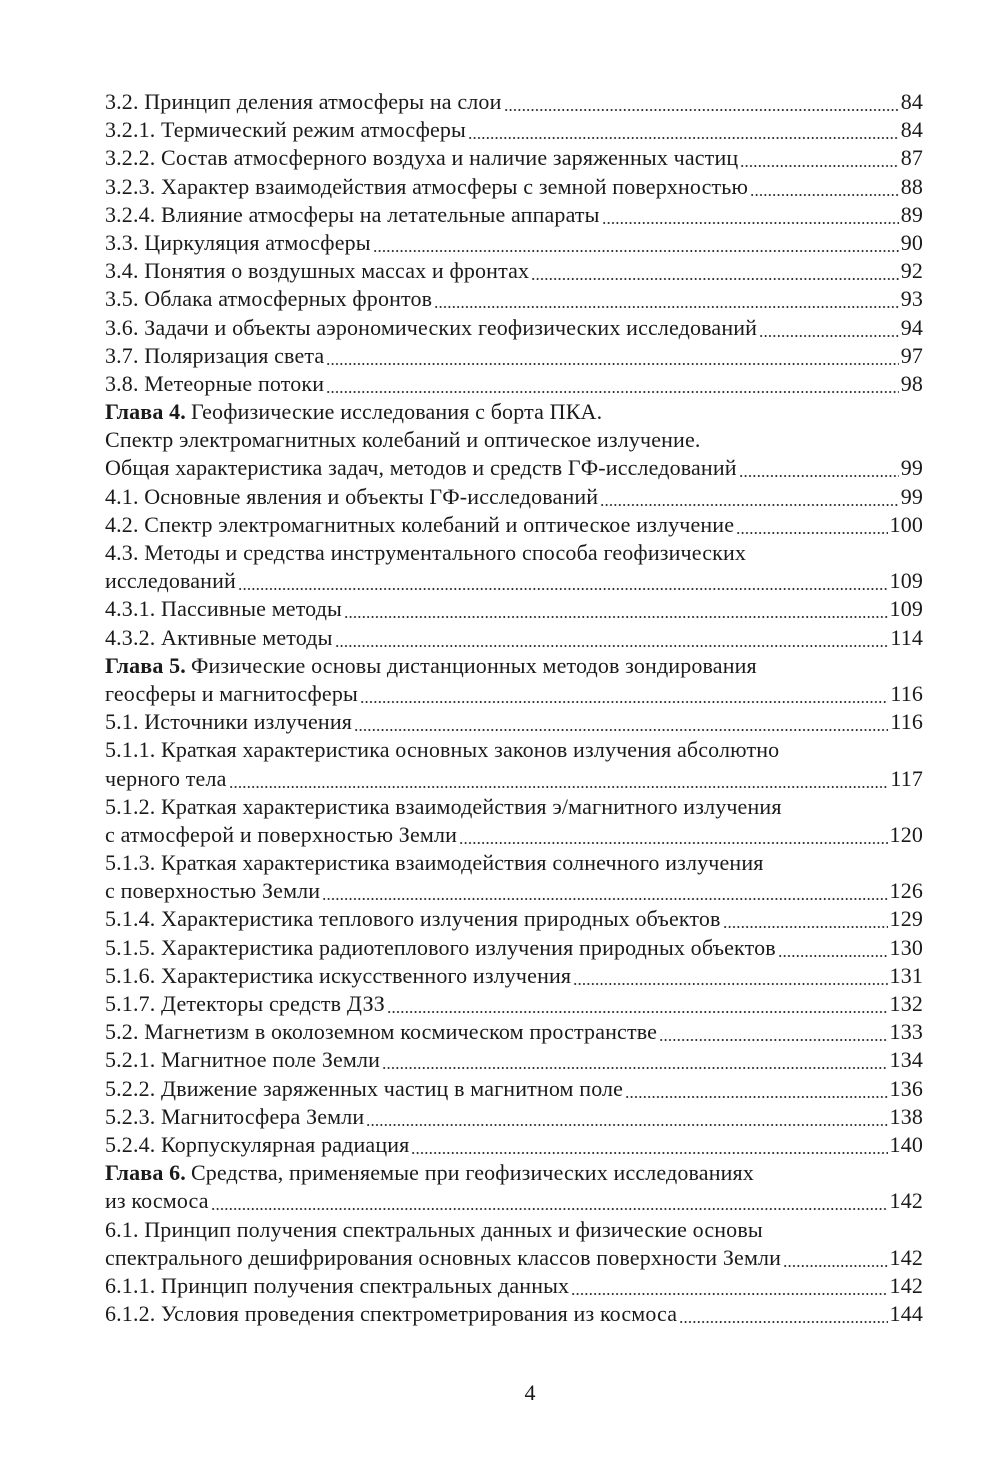 The image size is (1000, 1469). Describe the element at coordinates (235, 1116) in the screenshot. I see `toc-title: 5.2.3. Магнитосфера Земли` at that location.